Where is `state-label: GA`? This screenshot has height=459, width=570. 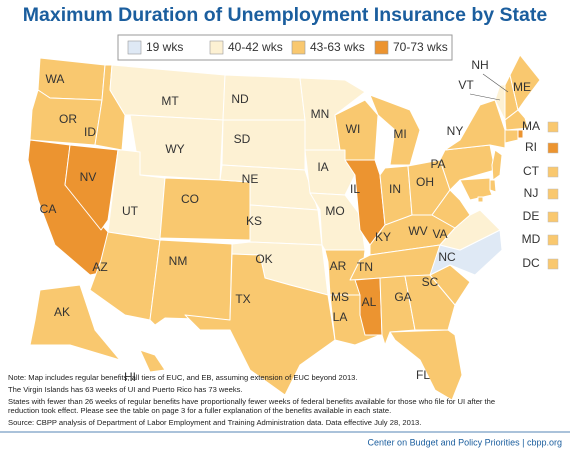
state-label: GA is located at coordinates (402, 297).